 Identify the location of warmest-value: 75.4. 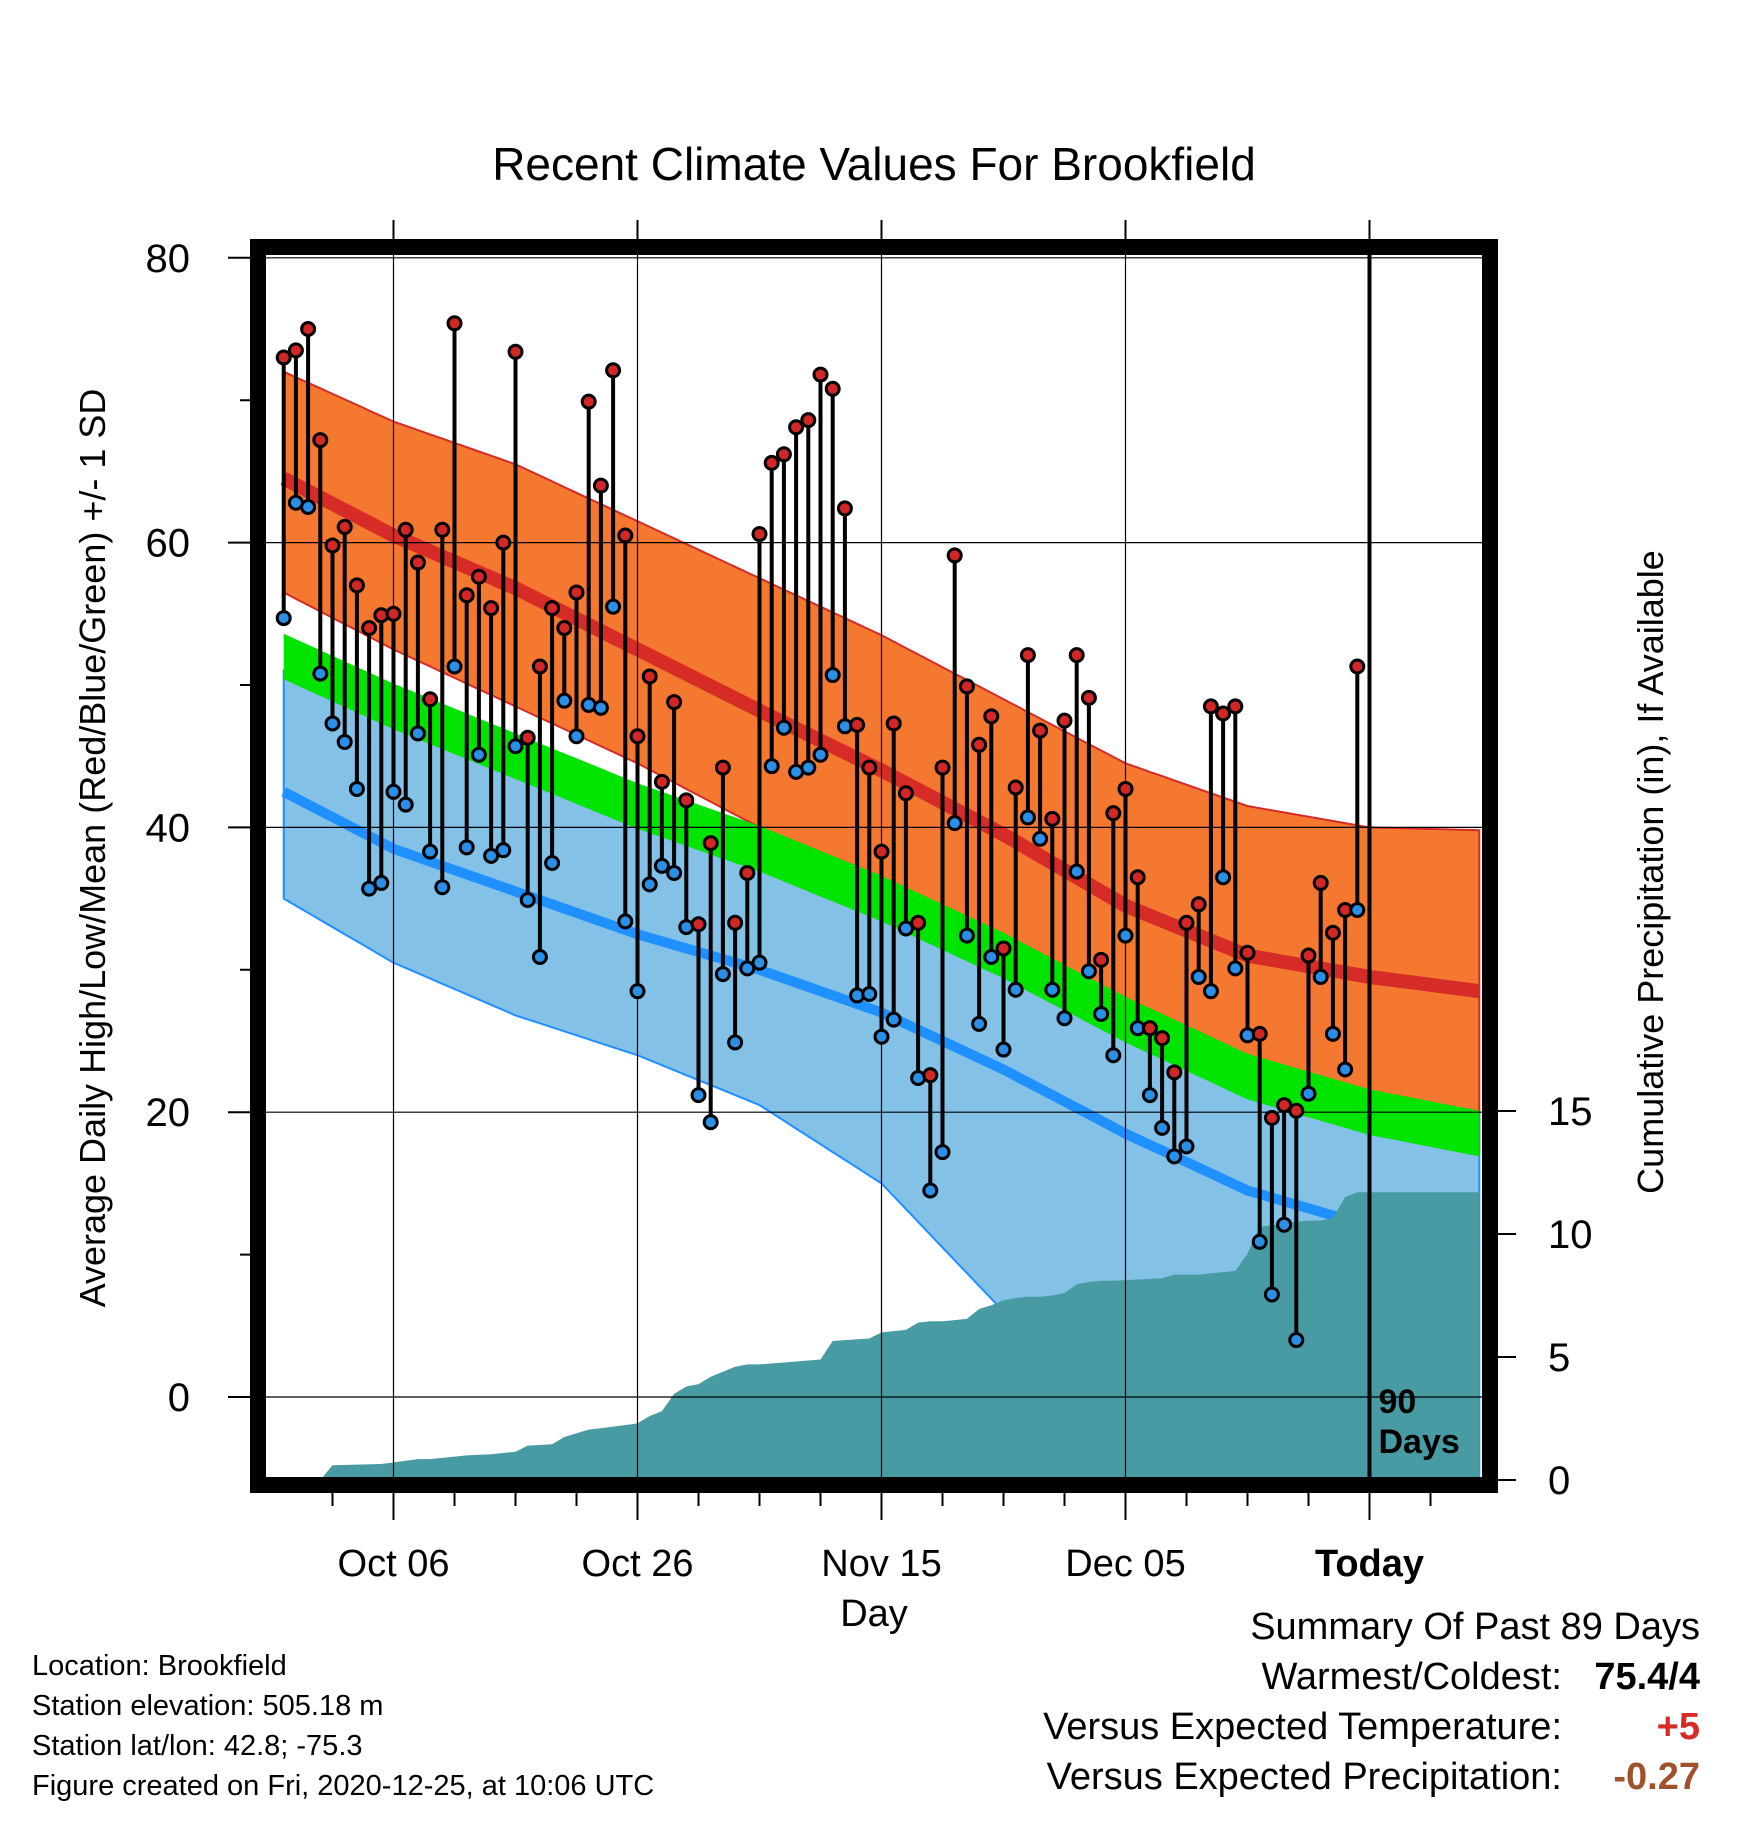
(1631, 1677).